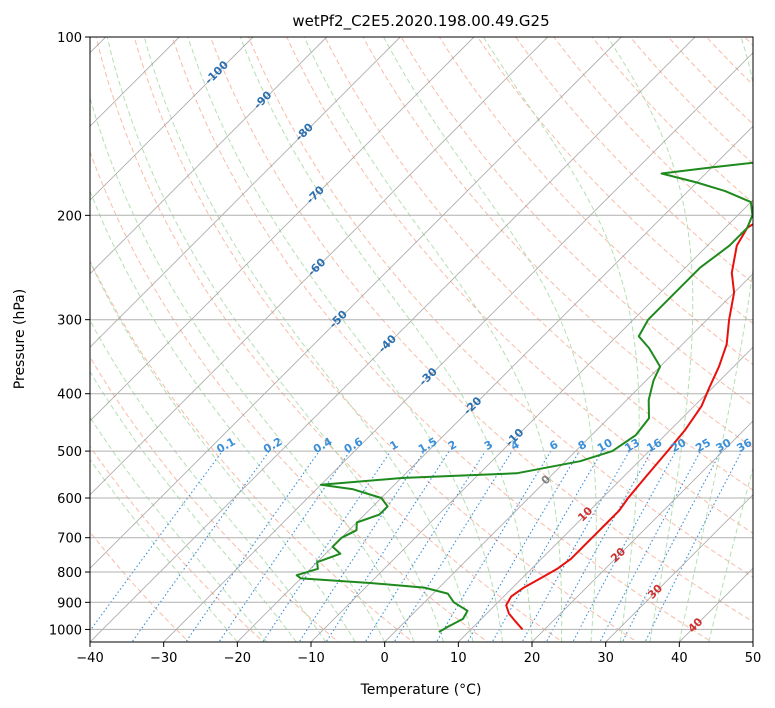 The image size is (775, 708). What do you see at coordinates (163, 658) in the screenshot?
I see `x-tick-label: −30` at bounding box center [163, 658].